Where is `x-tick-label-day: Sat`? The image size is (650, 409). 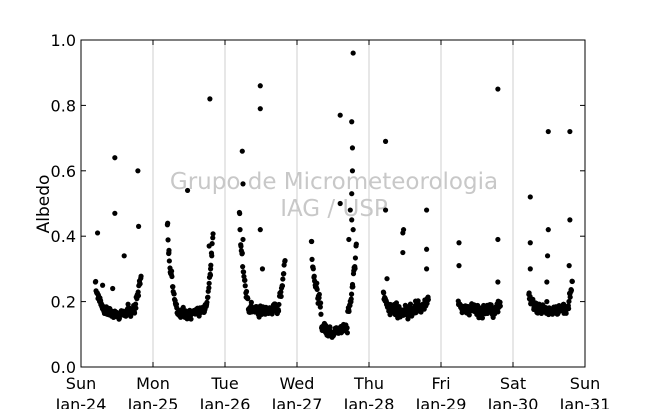
x-tick-label-day: Sat is located at coordinates (513, 383).